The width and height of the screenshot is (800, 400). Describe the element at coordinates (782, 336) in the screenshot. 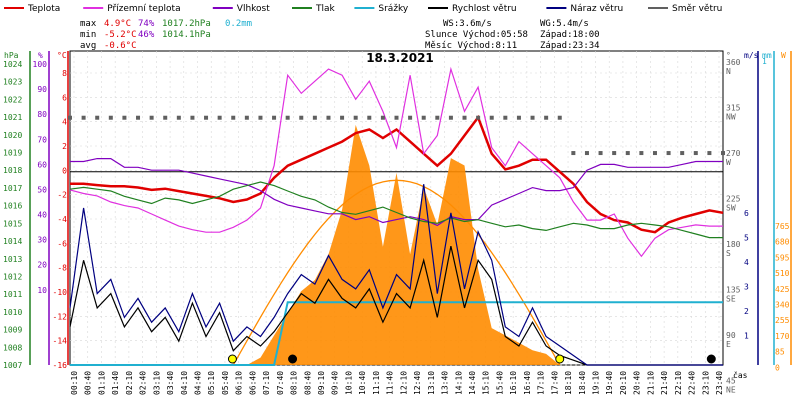

I see `solar-tick-label: 170` at that location.